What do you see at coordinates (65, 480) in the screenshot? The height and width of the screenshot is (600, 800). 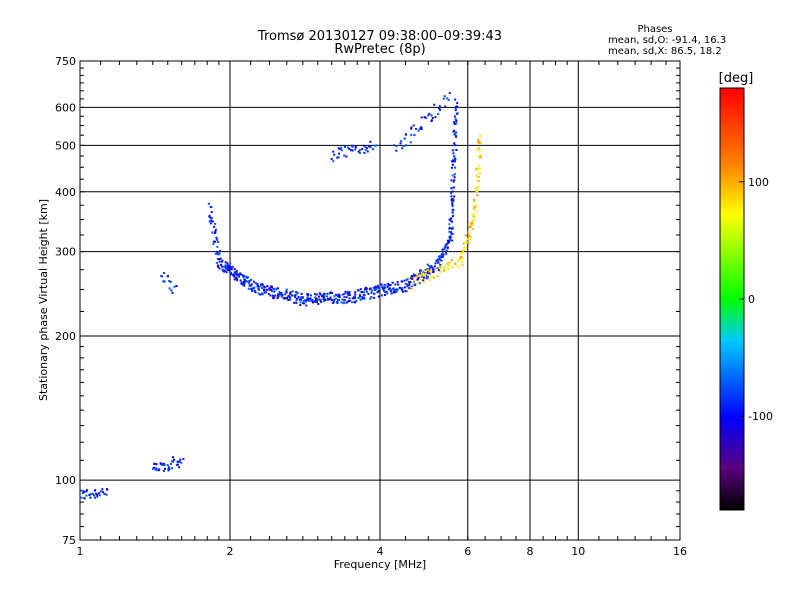 I see `y-tick-label: 100` at bounding box center [65, 480].